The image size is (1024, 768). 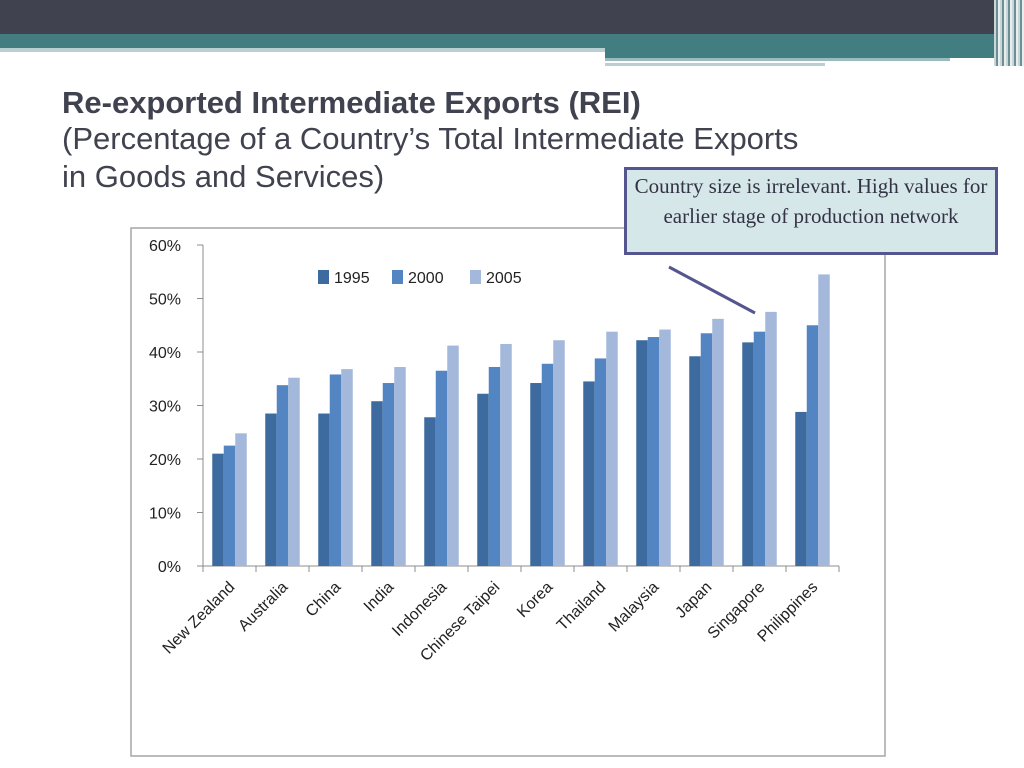 I want to click on decor-band-teal, so click(x=512, y=41).